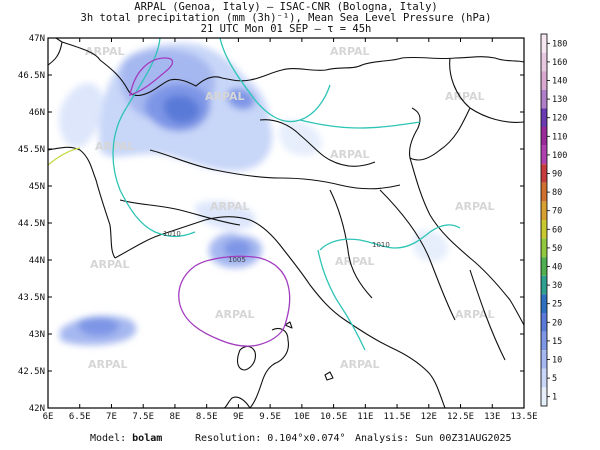  Describe the element at coordinates (306, 438) in the screenshot. I see `footer-resolution-value: 0.104°x0.074°` at that location.